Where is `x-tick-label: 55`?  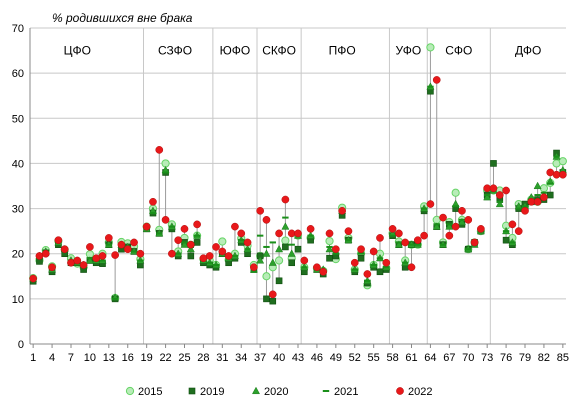 x-tick-label: 55 is located at coordinates (374, 358).